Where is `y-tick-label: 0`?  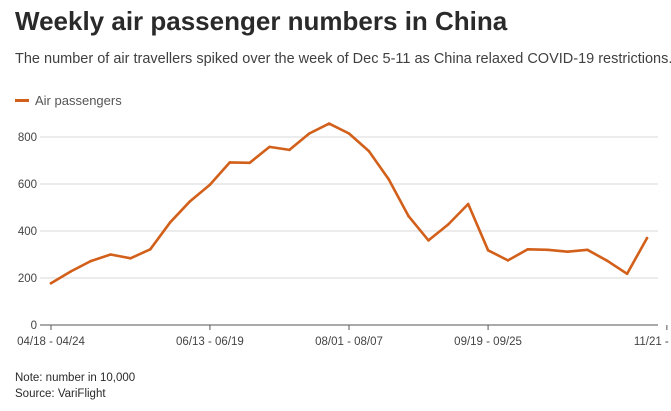
y-tick-label: 0 is located at coordinates (34, 326).